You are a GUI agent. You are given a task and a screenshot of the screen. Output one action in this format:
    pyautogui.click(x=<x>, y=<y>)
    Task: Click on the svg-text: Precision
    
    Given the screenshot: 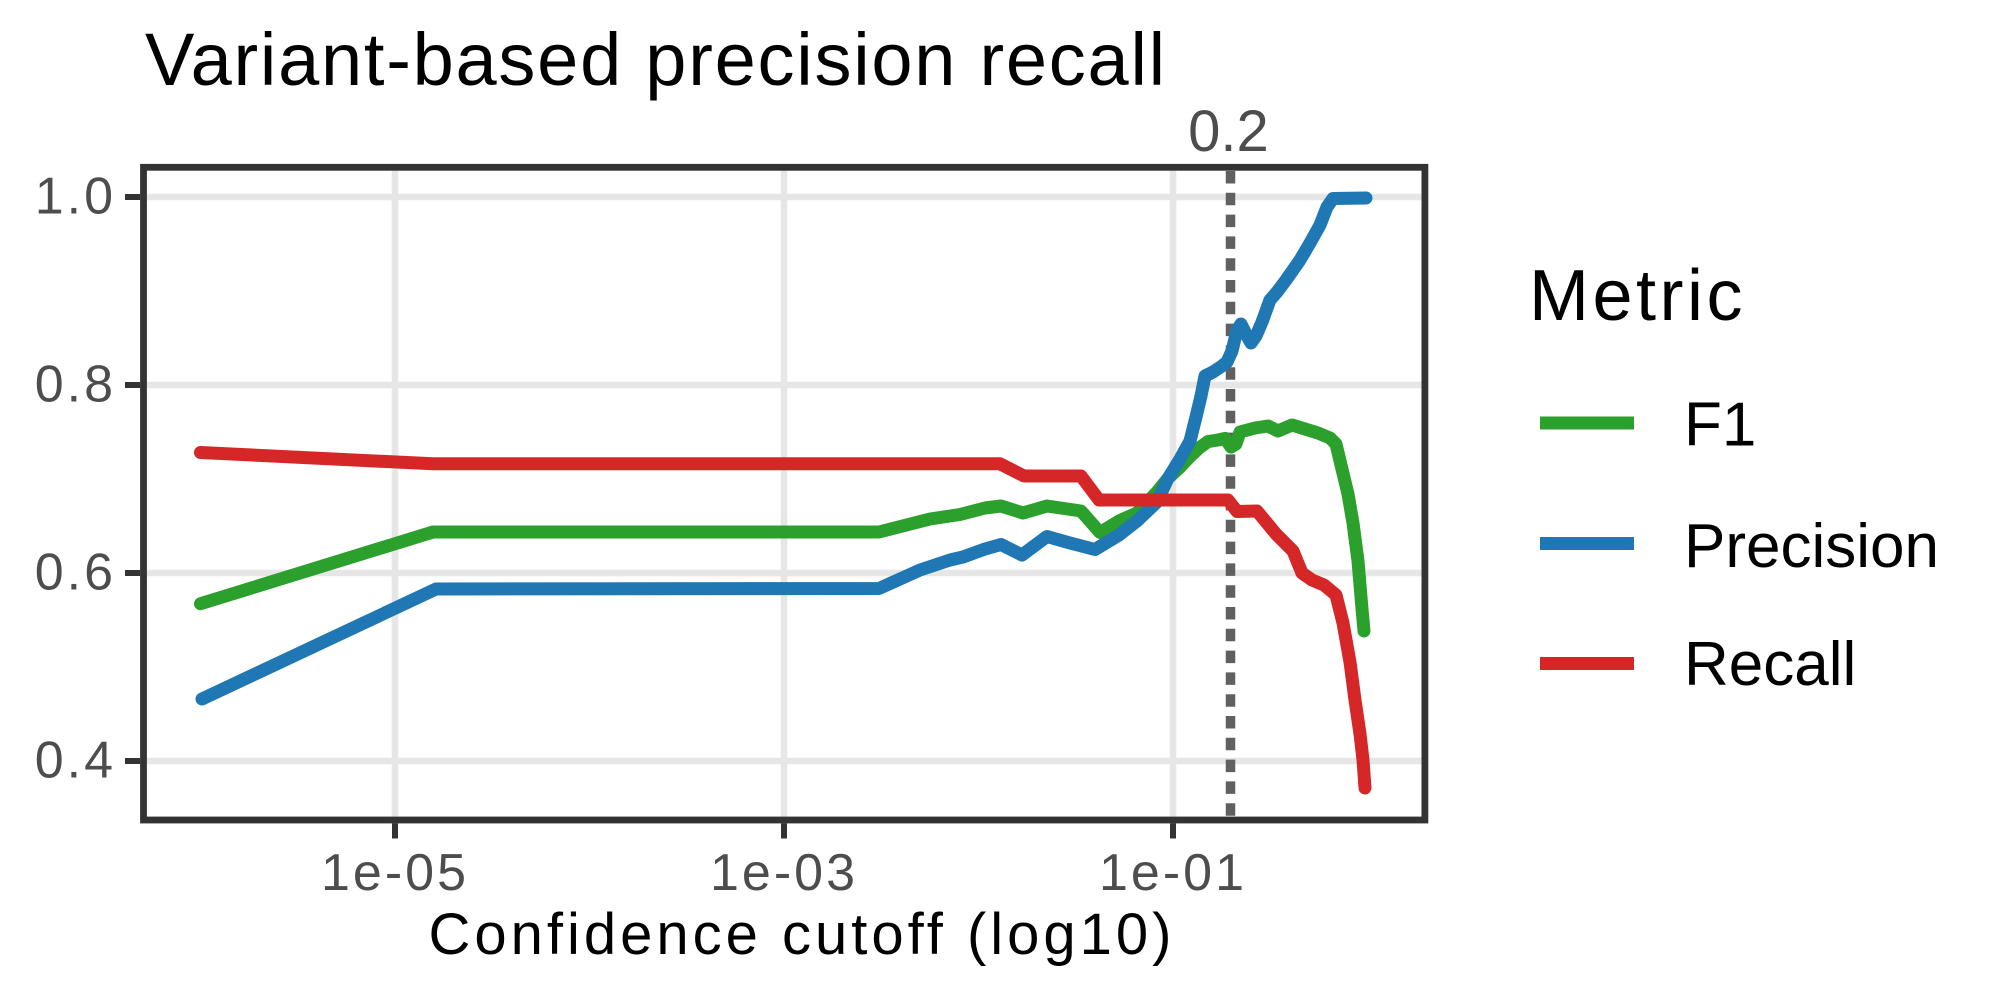 What is the action you would take?
    pyautogui.click(x=1811, y=546)
    